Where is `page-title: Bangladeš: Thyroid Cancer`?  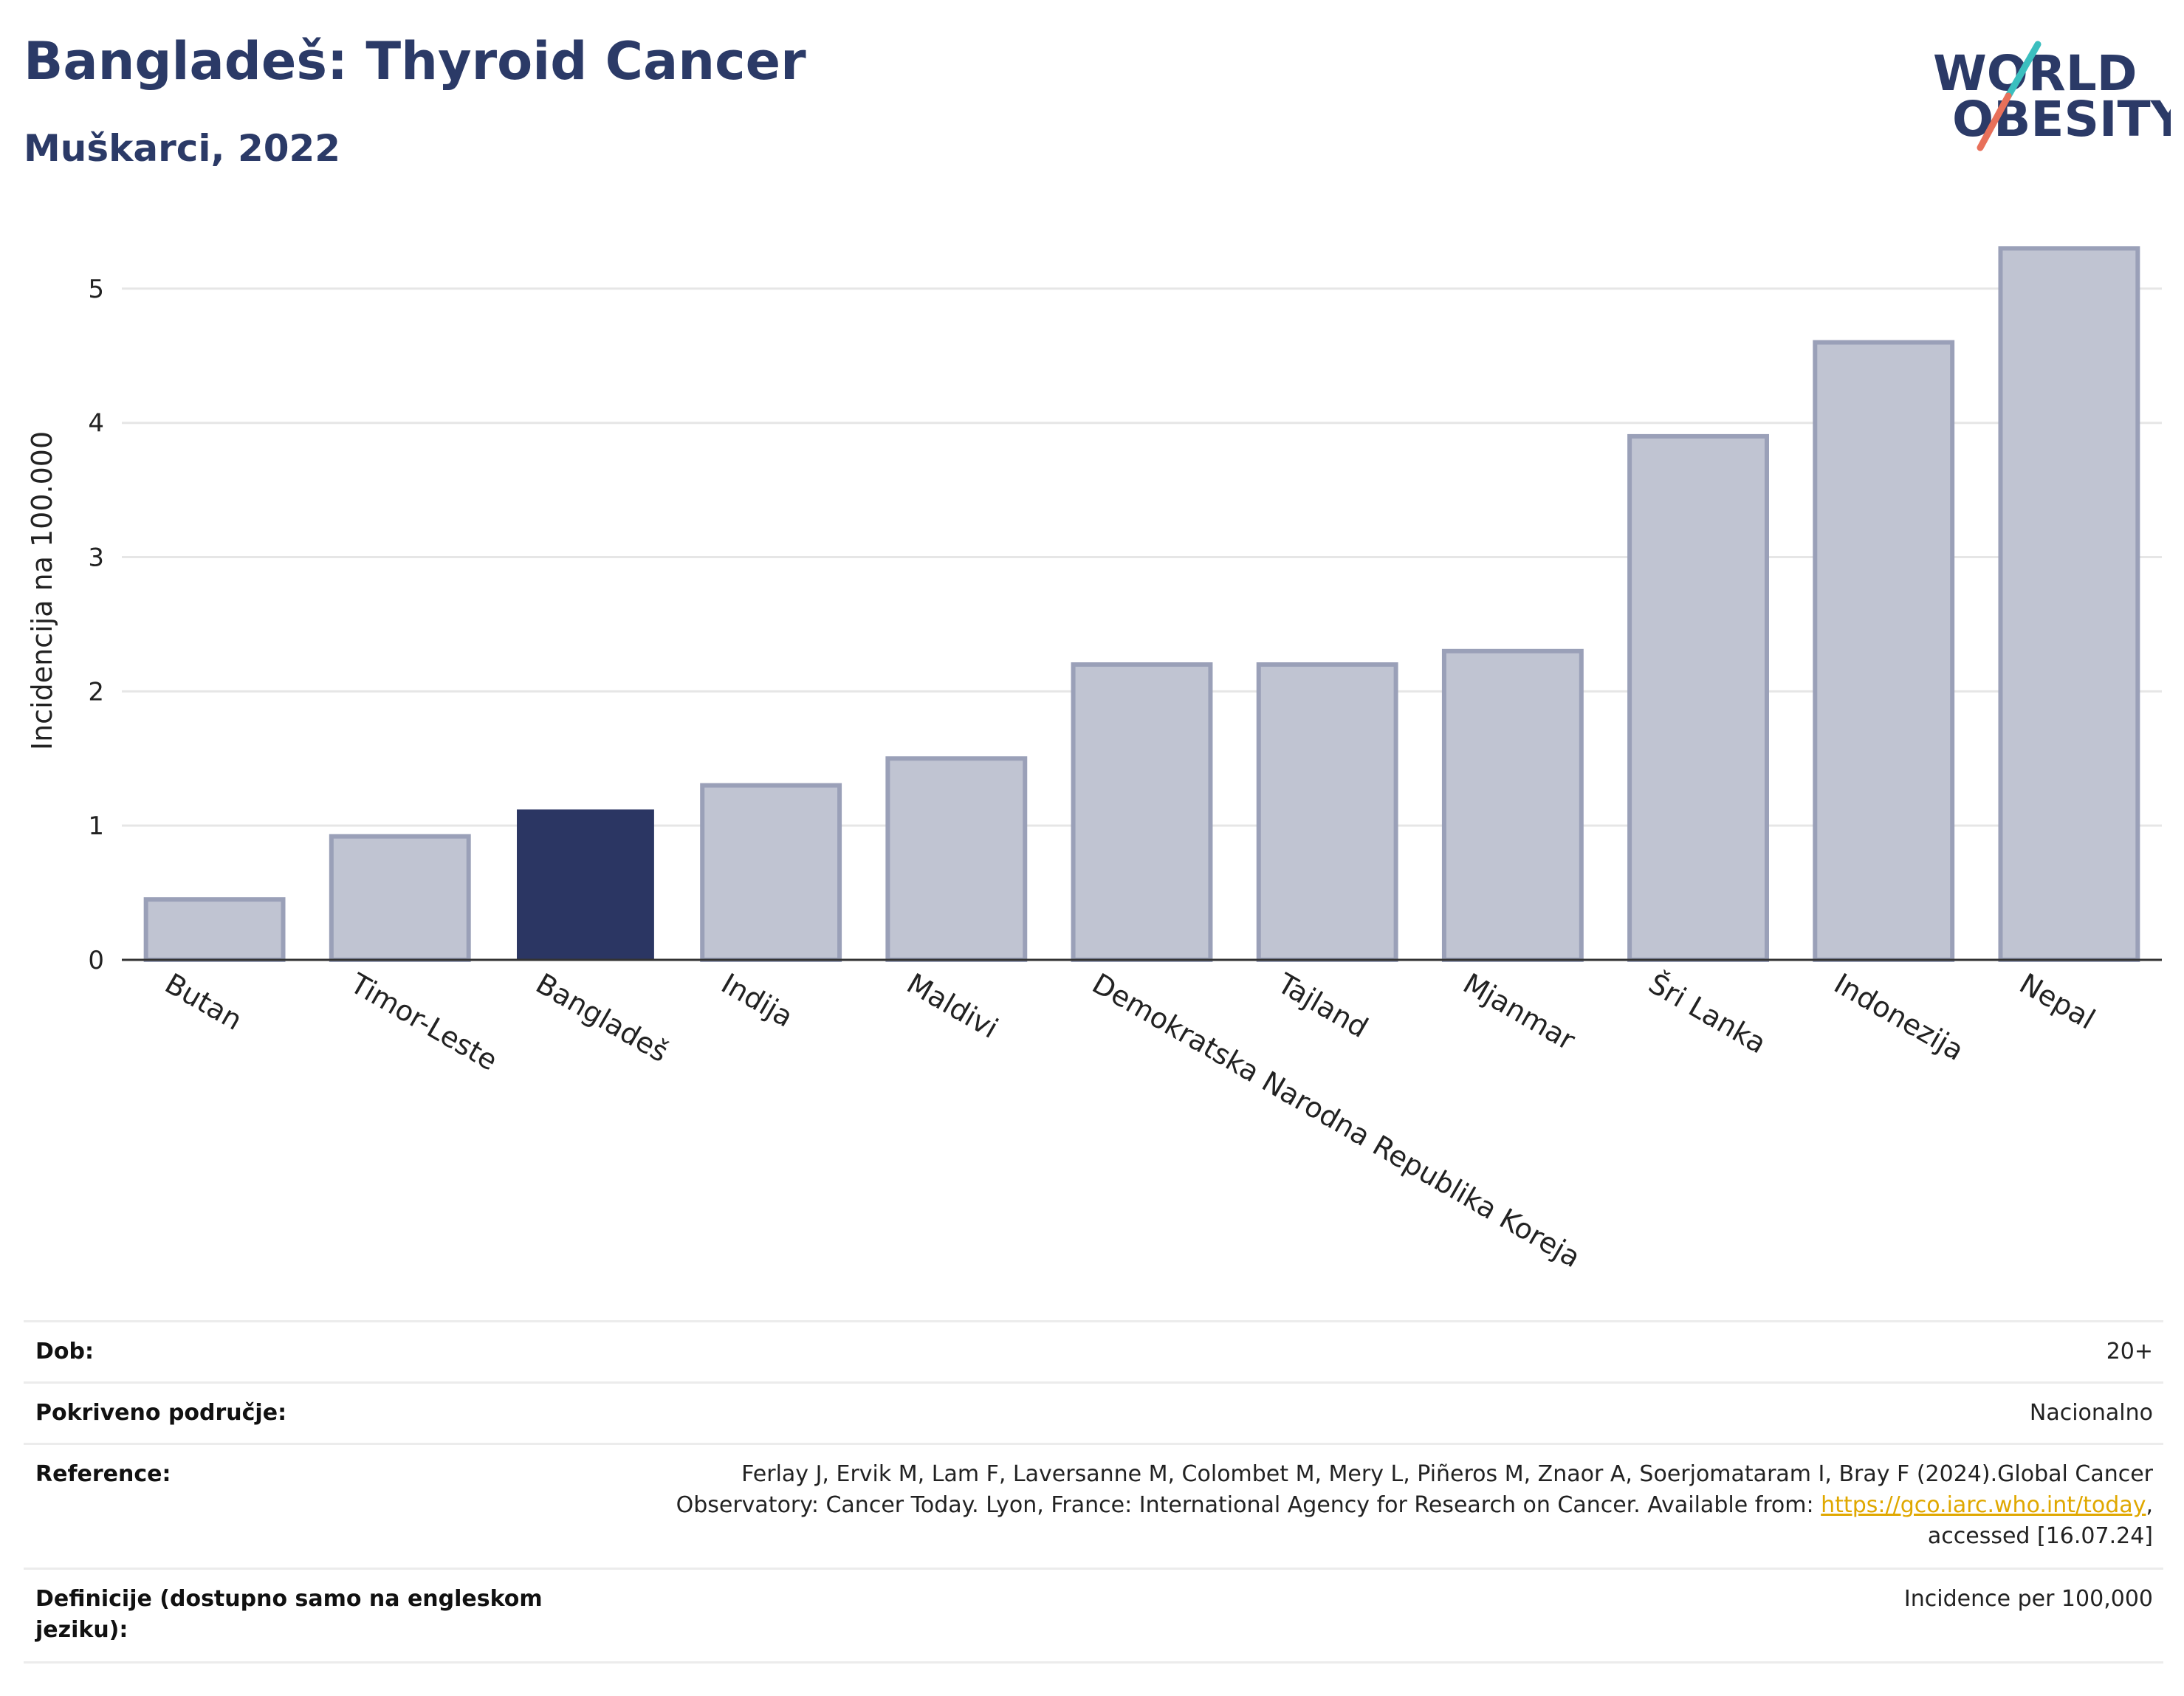 page-title: Bangladeš: Thyroid Cancer is located at coordinates (415, 61).